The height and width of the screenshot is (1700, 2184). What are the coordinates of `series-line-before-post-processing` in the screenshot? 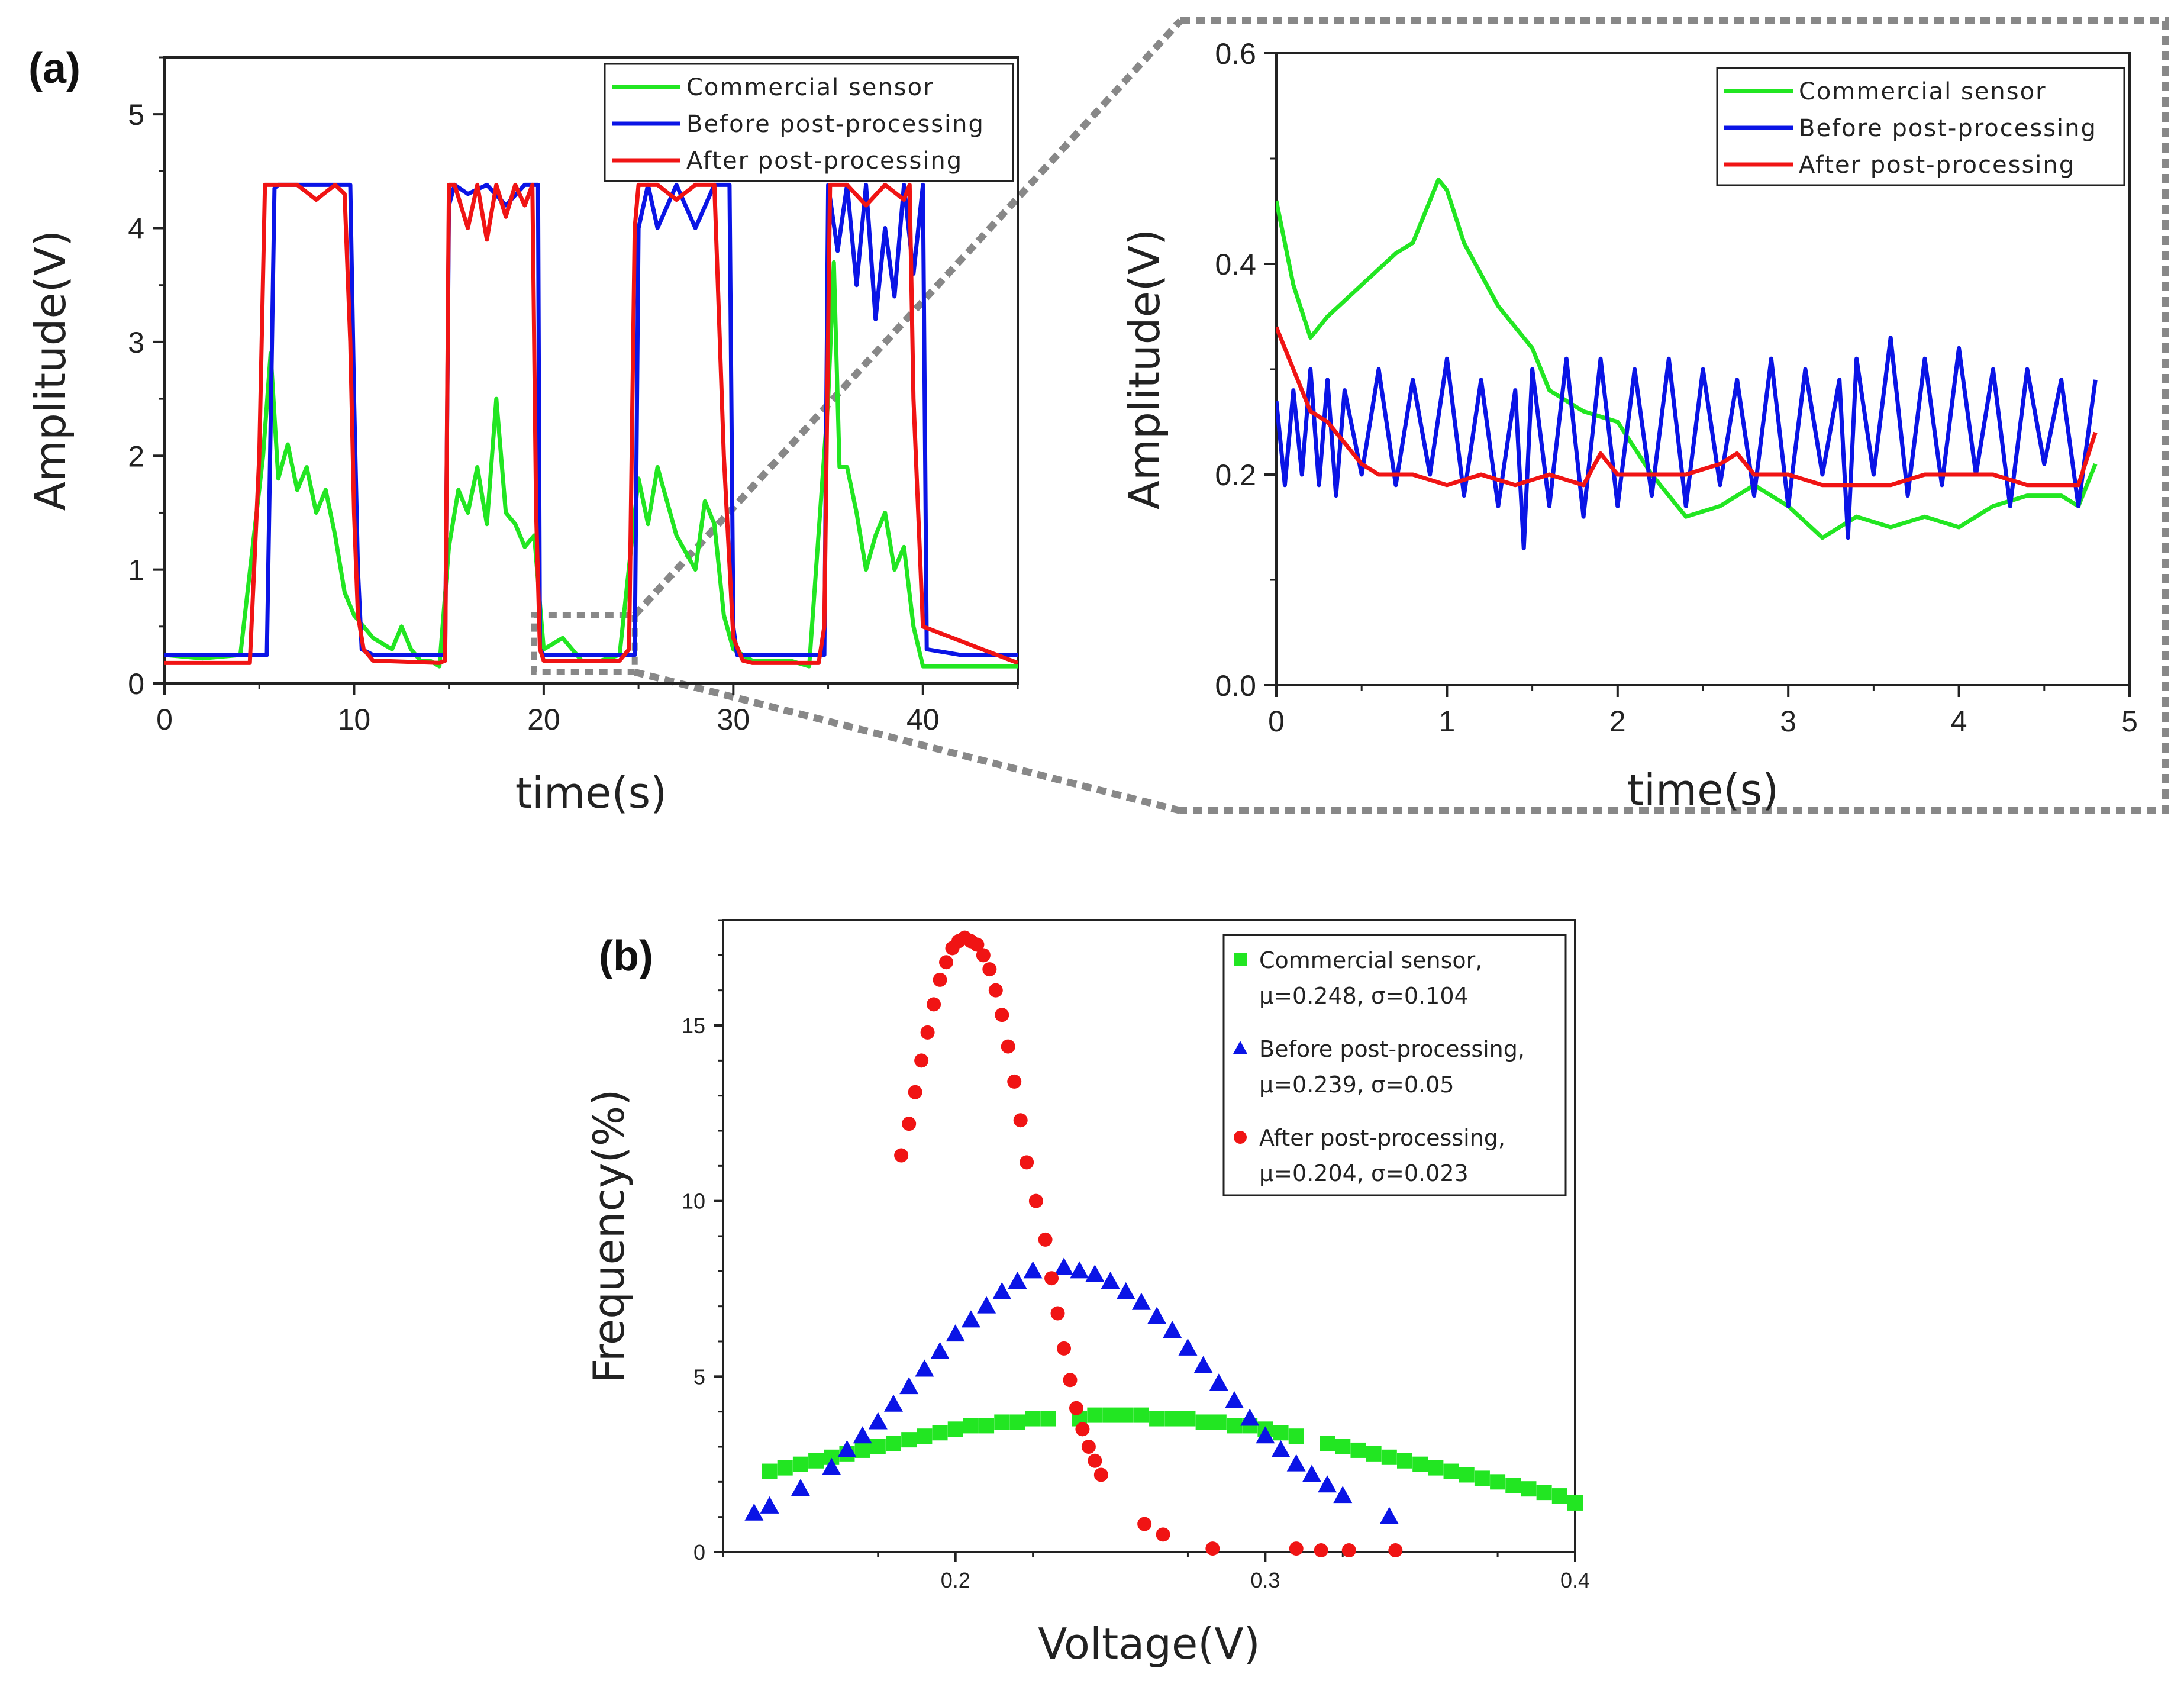 It's located at (591, 419).